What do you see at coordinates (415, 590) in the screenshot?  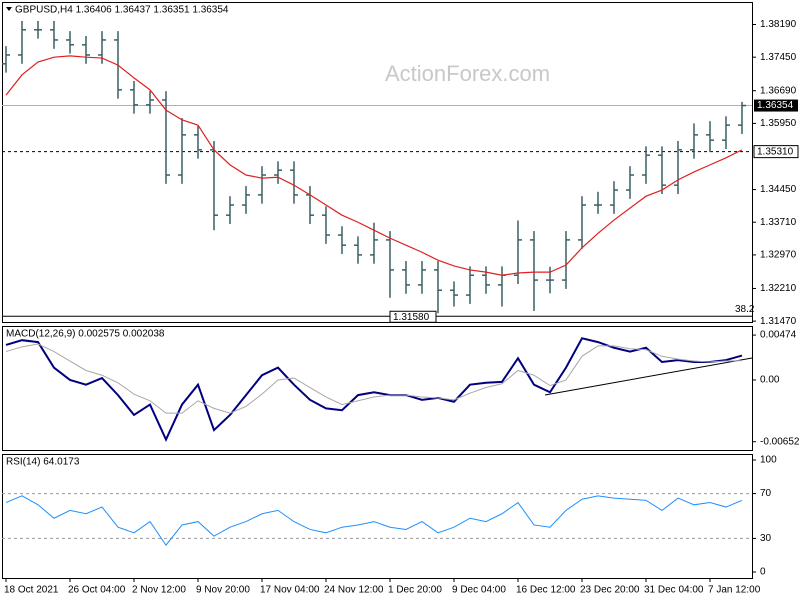 I see `x-tick-label: 1 Dec 20:00` at bounding box center [415, 590].